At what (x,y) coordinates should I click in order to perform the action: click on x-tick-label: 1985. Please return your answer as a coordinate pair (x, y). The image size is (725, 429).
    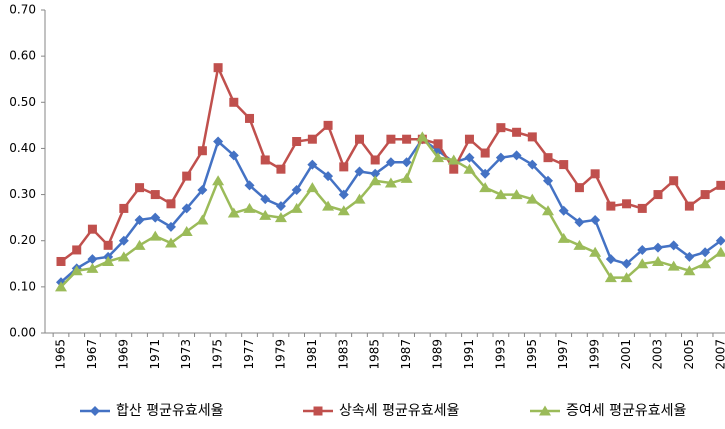
    Looking at the image, I should click on (375, 354).